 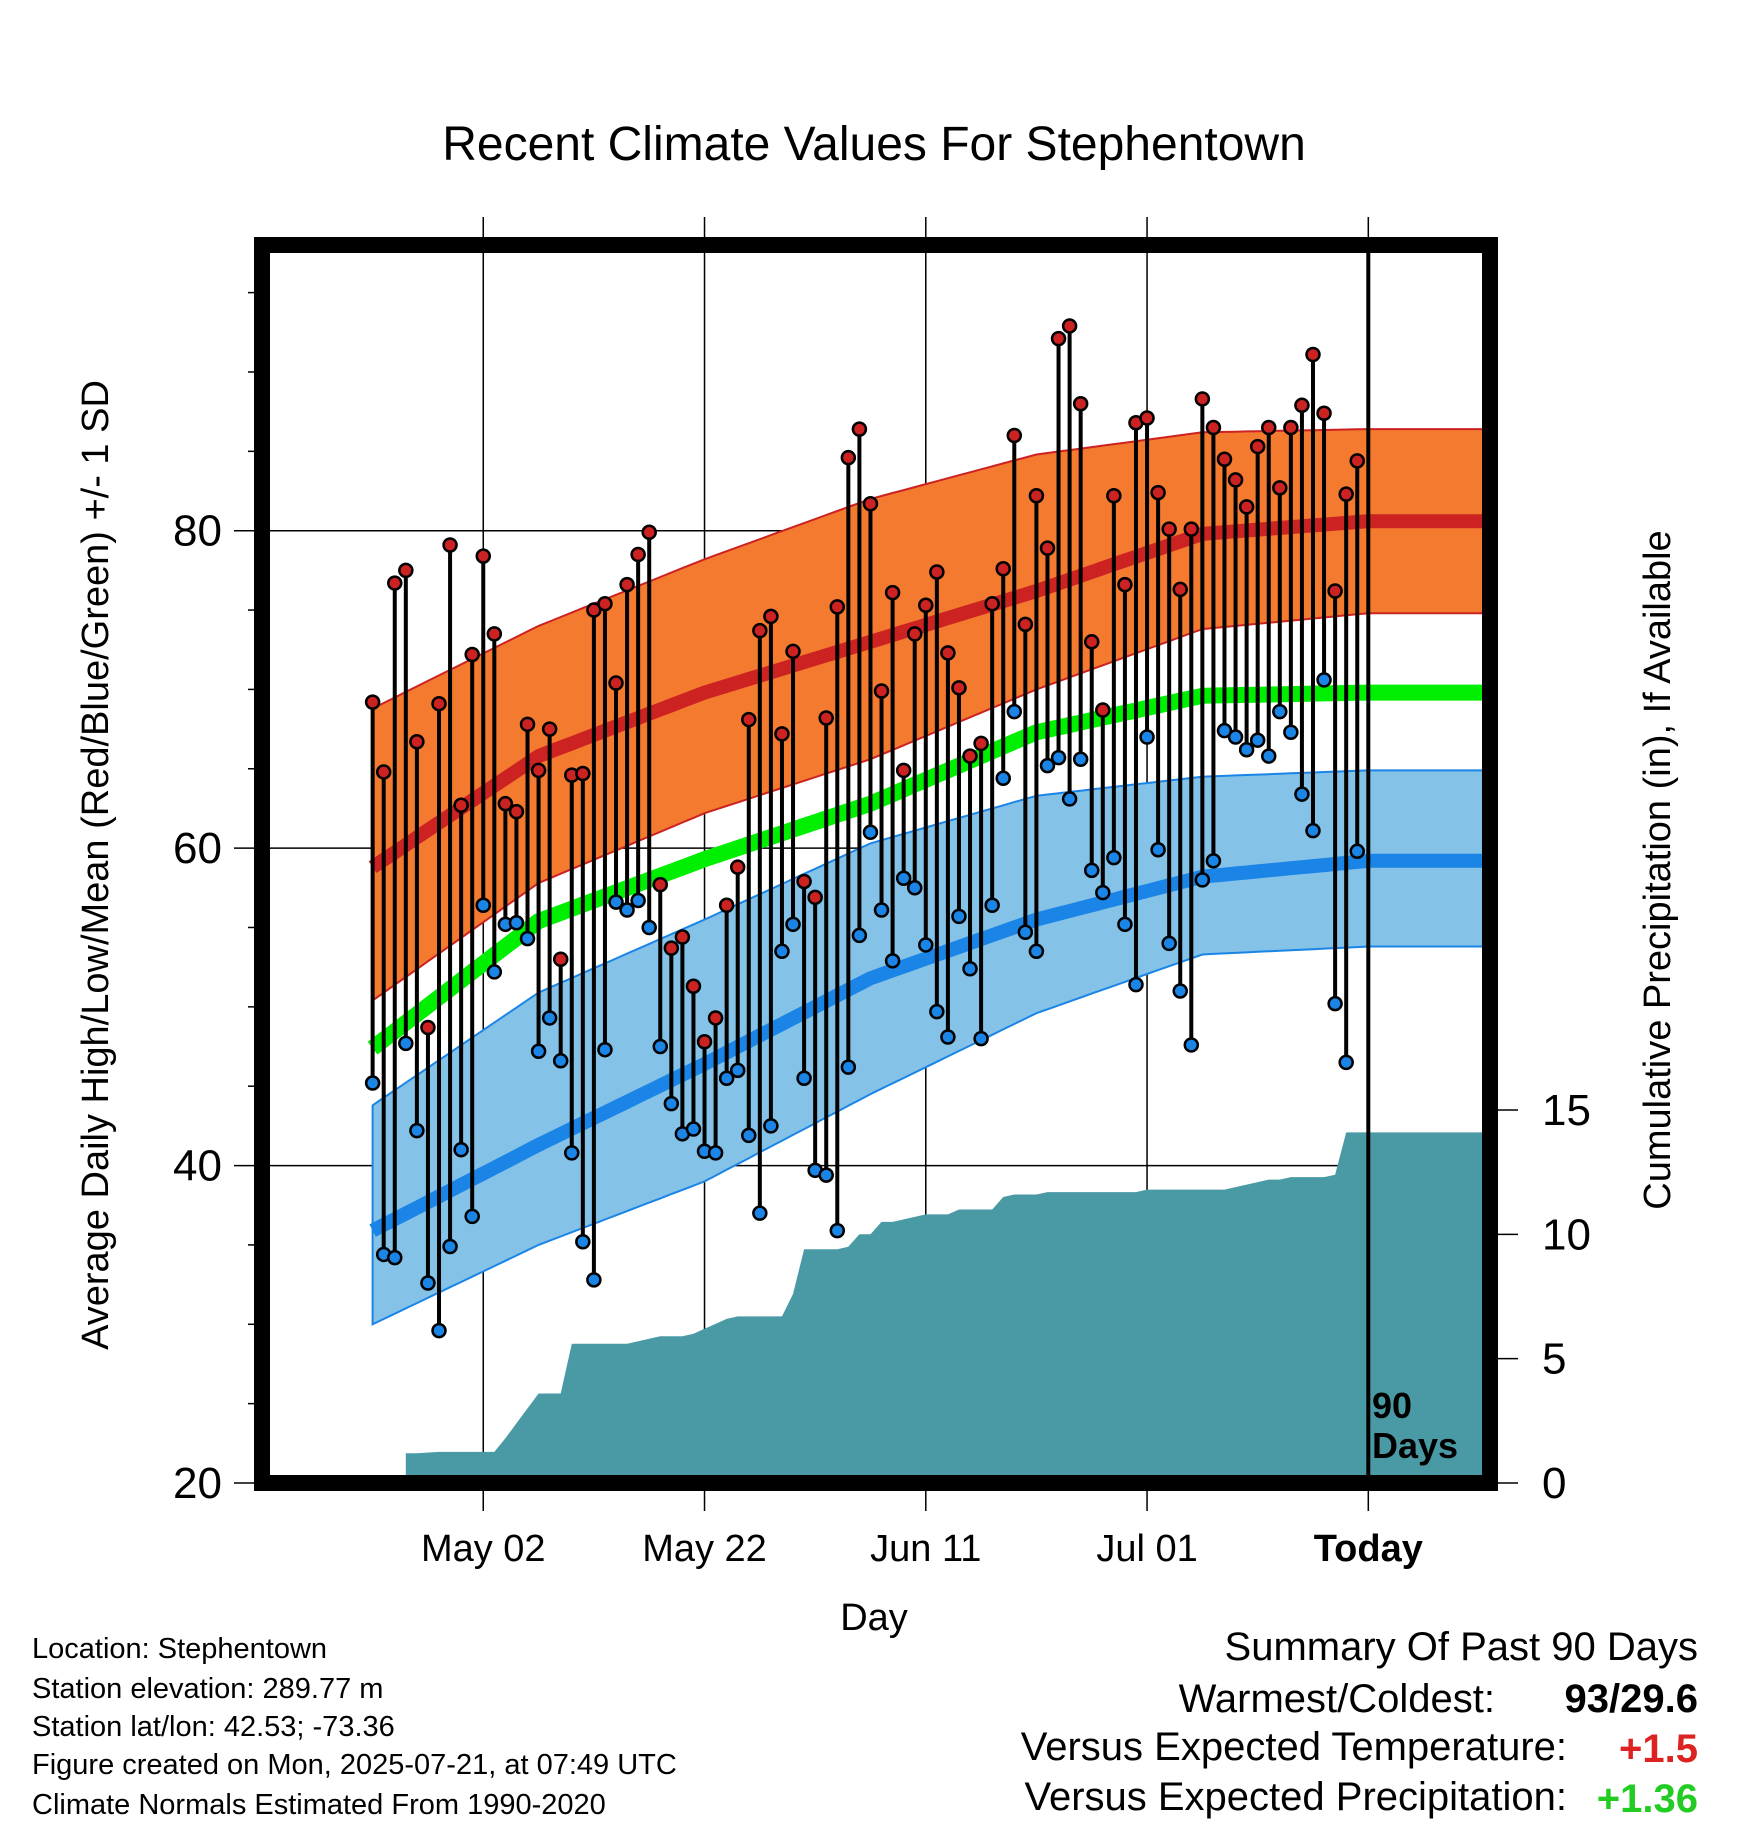 What do you see at coordinates (1337, 1699) in the screenshot?
I see `summary-warm-cold-label: Warmest/Coldest:` at bounding box center [1337, 1699].